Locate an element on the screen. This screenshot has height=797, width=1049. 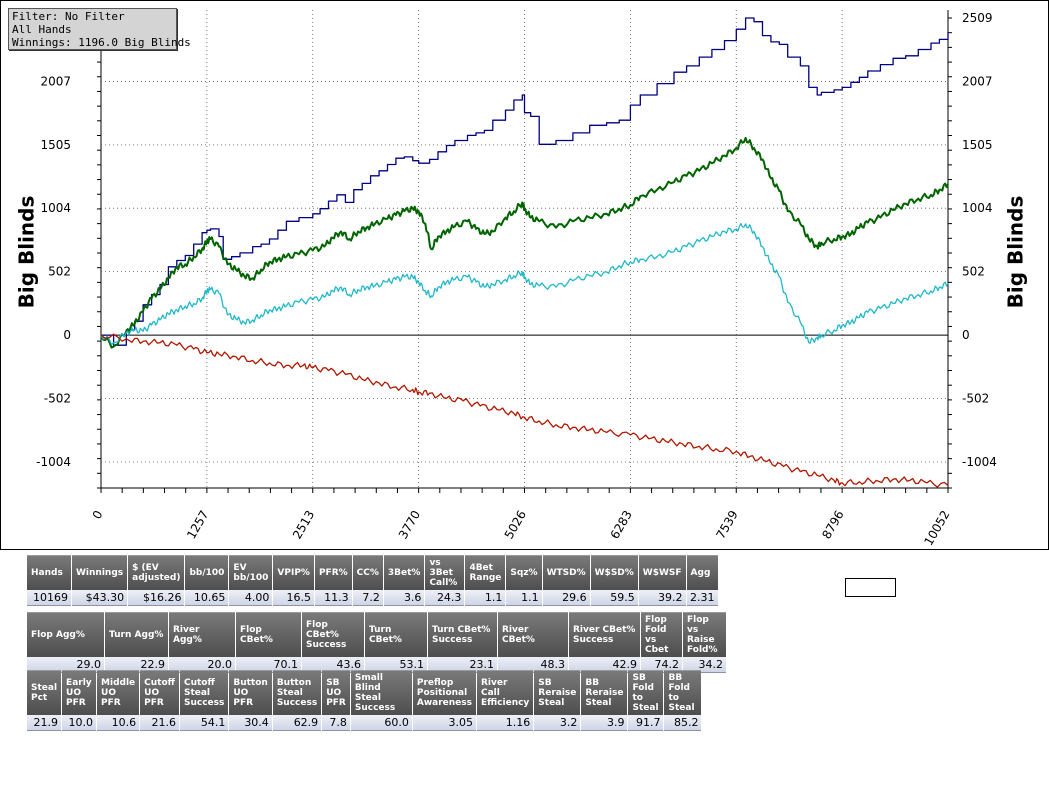
stat-value: 3.6 is located at coordinates (404, 598).